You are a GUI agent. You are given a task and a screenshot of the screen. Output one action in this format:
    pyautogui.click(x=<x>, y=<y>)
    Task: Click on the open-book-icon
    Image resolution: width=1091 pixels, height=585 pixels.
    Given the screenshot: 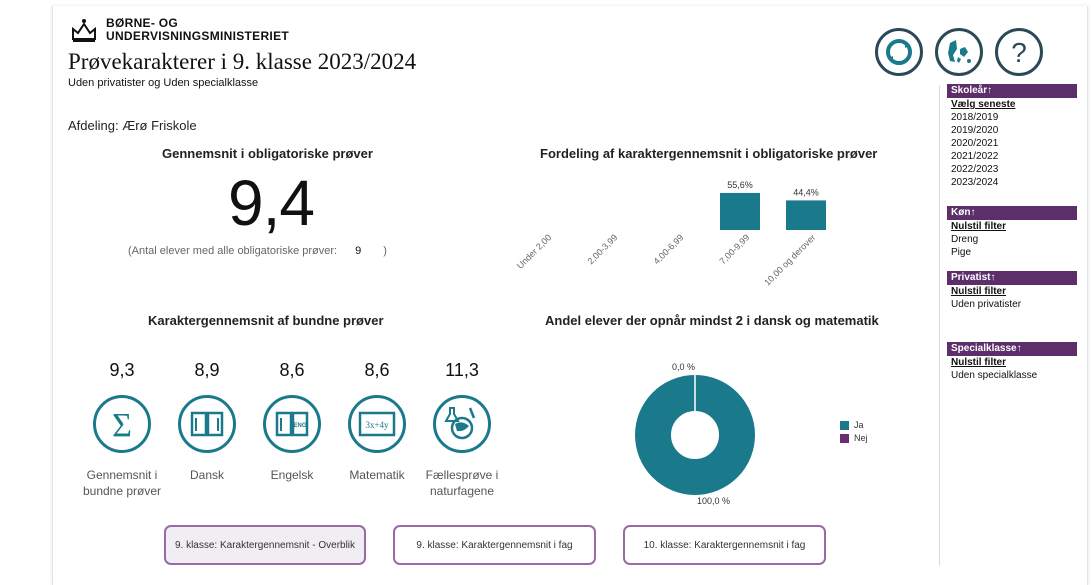 What is the action you would take?
    pyautogui.click(x=207, y=424)
    